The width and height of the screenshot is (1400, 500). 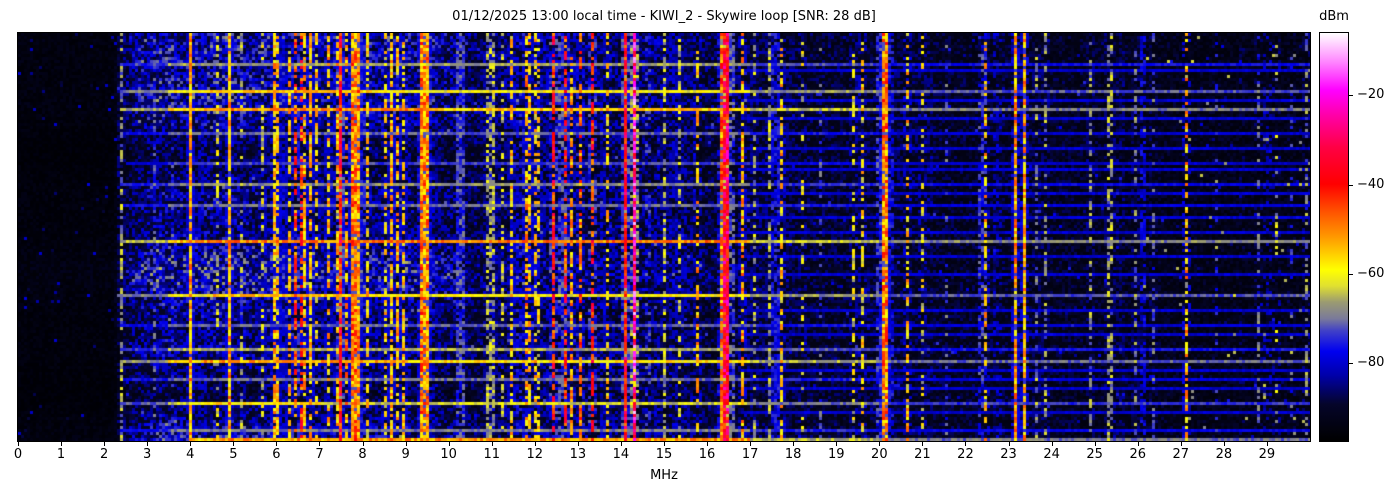 What do you see at coordinates (1371, 273) in the screenshot?
I see `colorbar-tick-label: −60` at bounding box center [1371, 273].